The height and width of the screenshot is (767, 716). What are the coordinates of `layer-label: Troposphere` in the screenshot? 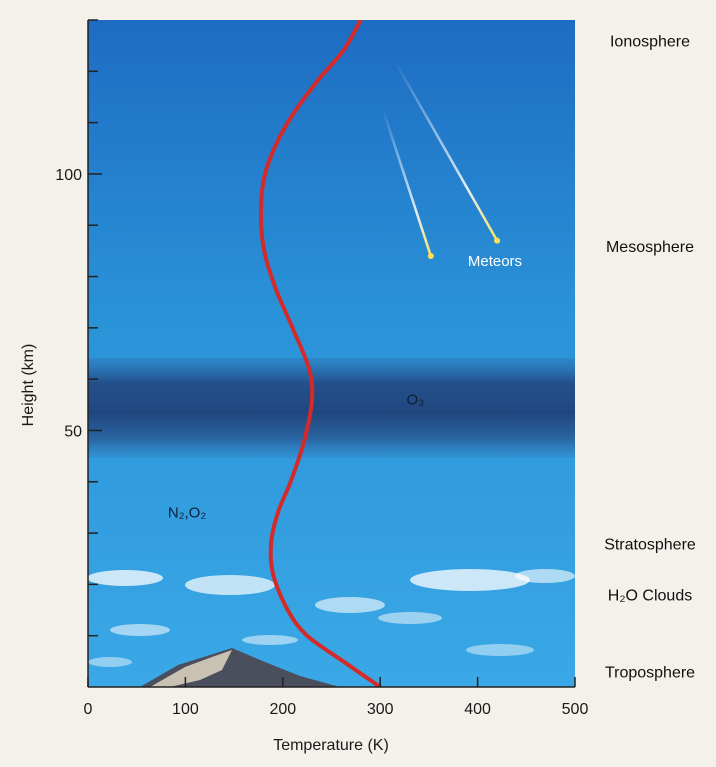 It's located at (650, 673).